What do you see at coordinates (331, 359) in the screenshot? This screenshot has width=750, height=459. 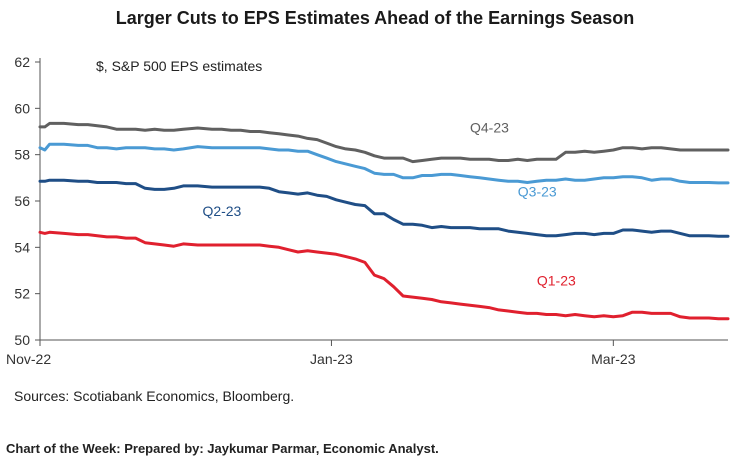 I see `x-tick-label: Jan-23` at bounding box center [331, 359].